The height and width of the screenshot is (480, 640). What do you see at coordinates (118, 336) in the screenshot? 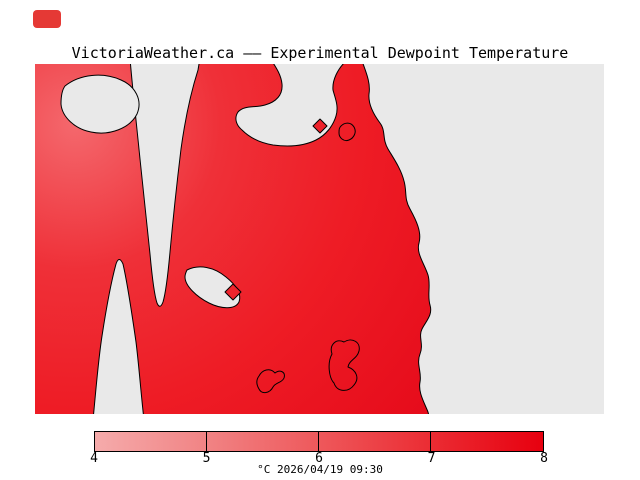
I see `inlet-southwest` at bounding box center [118, 336].